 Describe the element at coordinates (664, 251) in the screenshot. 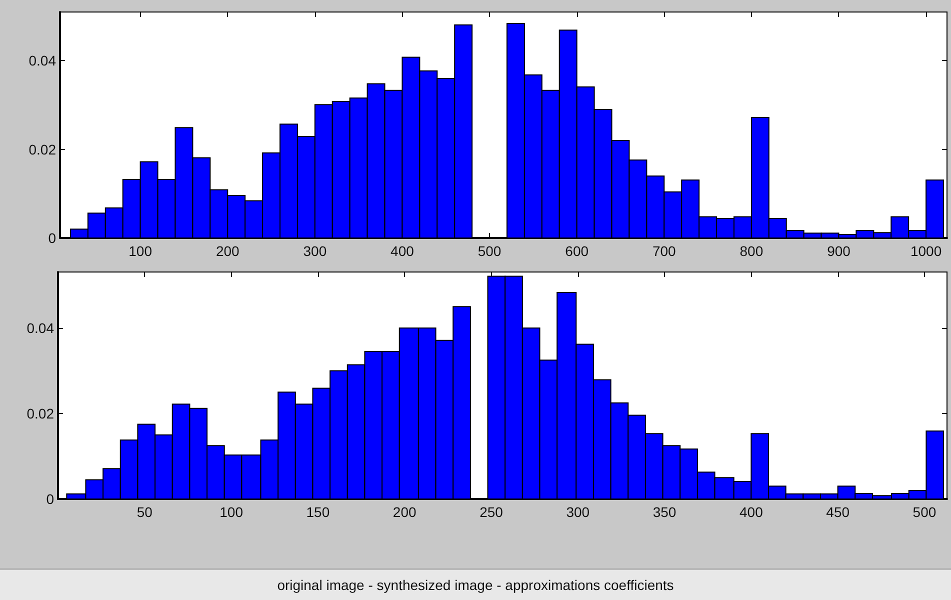

I see `x-tick-label: 700` at that location.